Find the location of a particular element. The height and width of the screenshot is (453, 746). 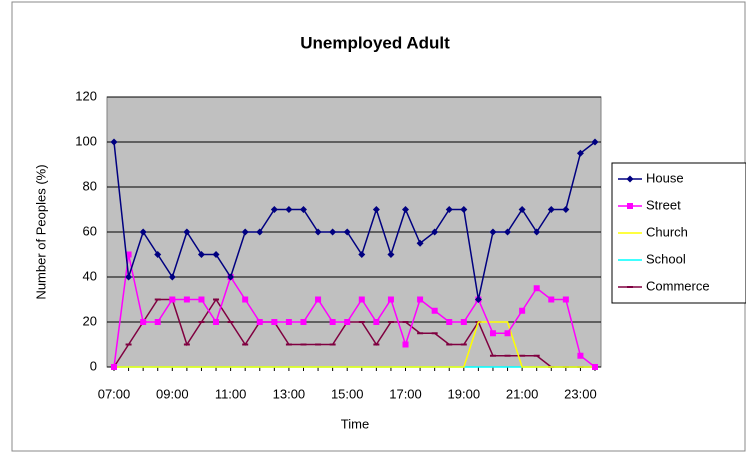

x-tick-label: 21:00 is located at coordinates (522, 393).